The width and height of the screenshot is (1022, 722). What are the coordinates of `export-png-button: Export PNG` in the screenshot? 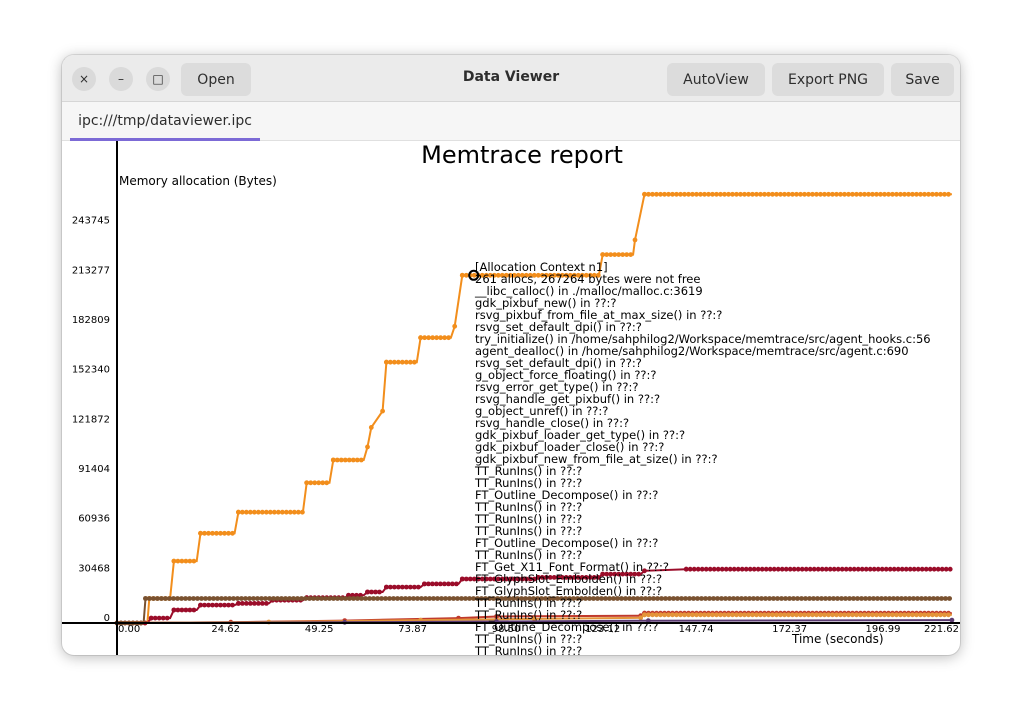 It's located at (828, 79).